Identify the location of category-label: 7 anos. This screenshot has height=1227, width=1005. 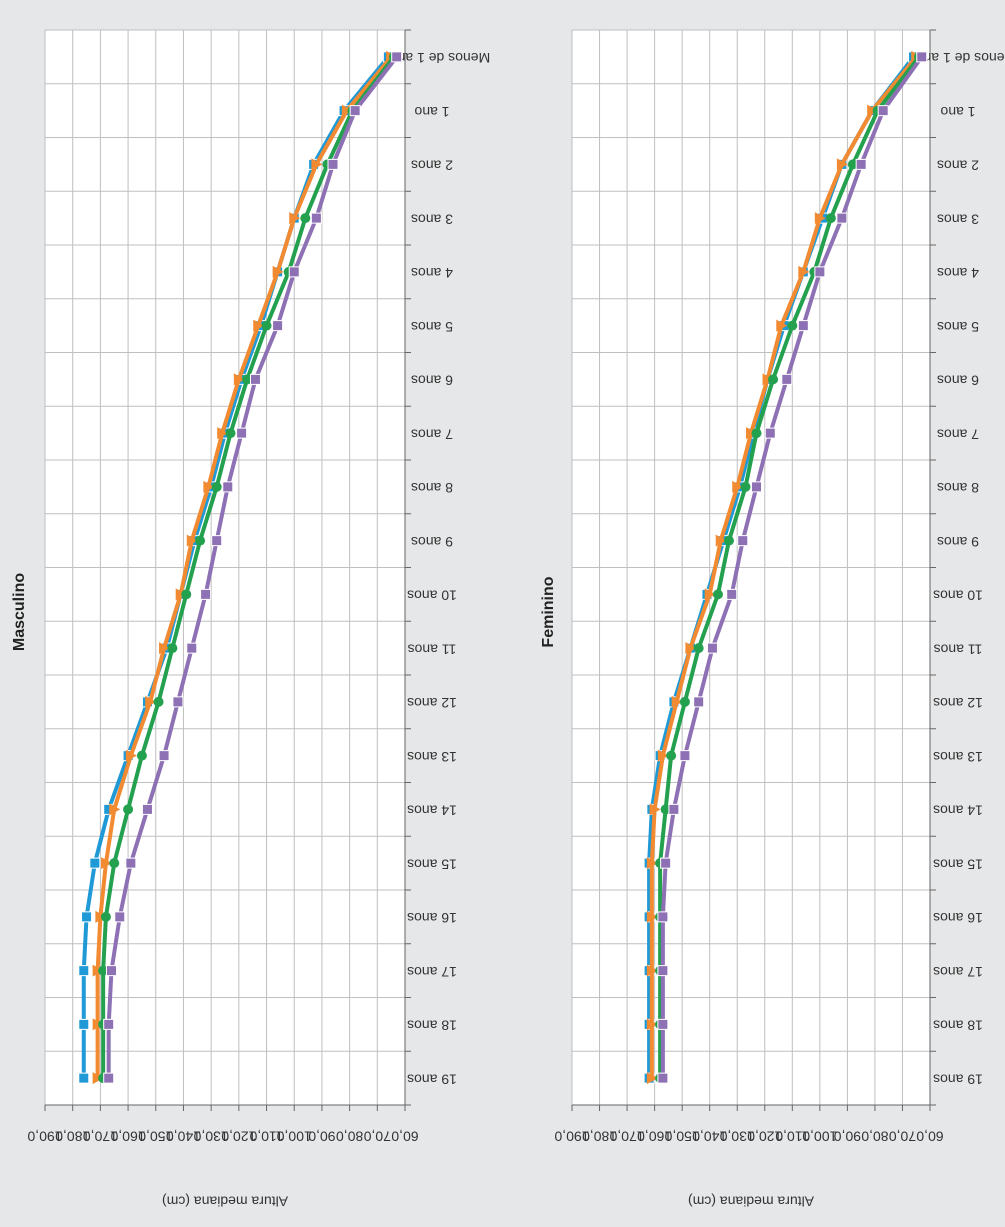
(432, 434).